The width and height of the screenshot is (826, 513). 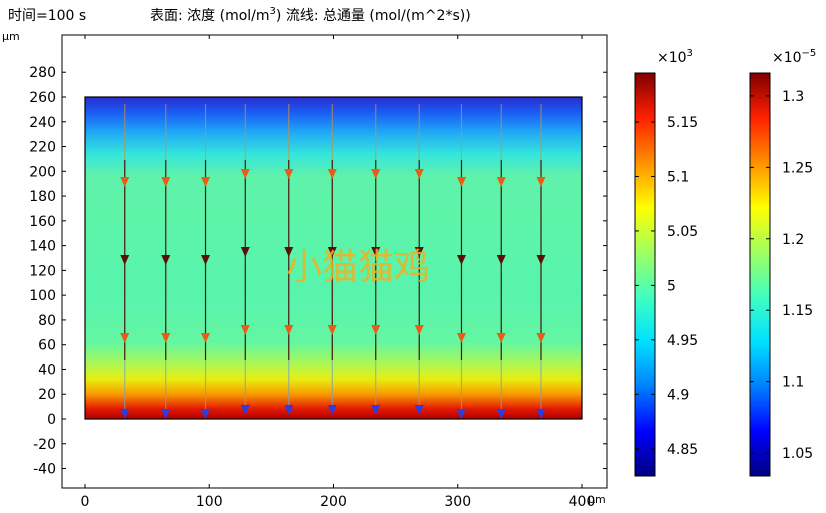 What do you see at coordinates (373, 16) in the screenshot?
I see `title-suffix: ) 流线: 总通量 (mol/(m^2*s))` at bounding box center [373, 16].